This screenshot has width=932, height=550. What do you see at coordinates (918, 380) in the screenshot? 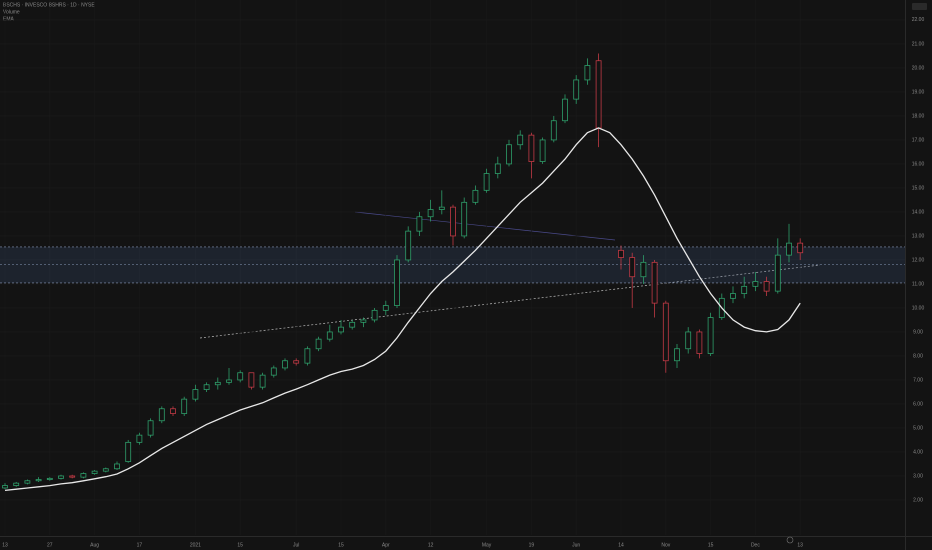
I see `y-tick-label: 7.00` at bounding box center [918, 380].